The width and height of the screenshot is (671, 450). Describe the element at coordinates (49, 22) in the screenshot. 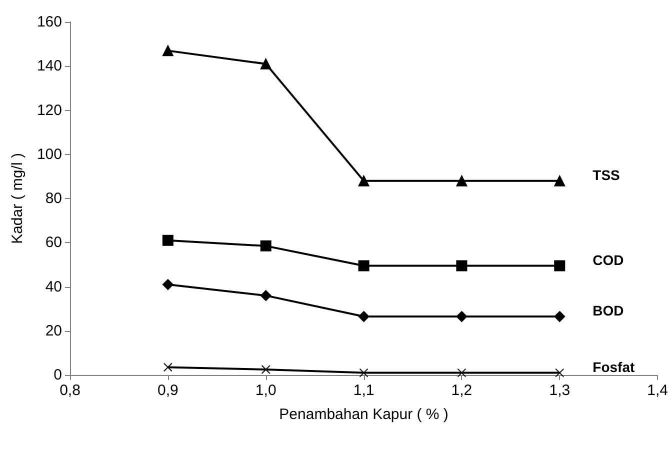

I see `y-tick-label: 160` at that location.